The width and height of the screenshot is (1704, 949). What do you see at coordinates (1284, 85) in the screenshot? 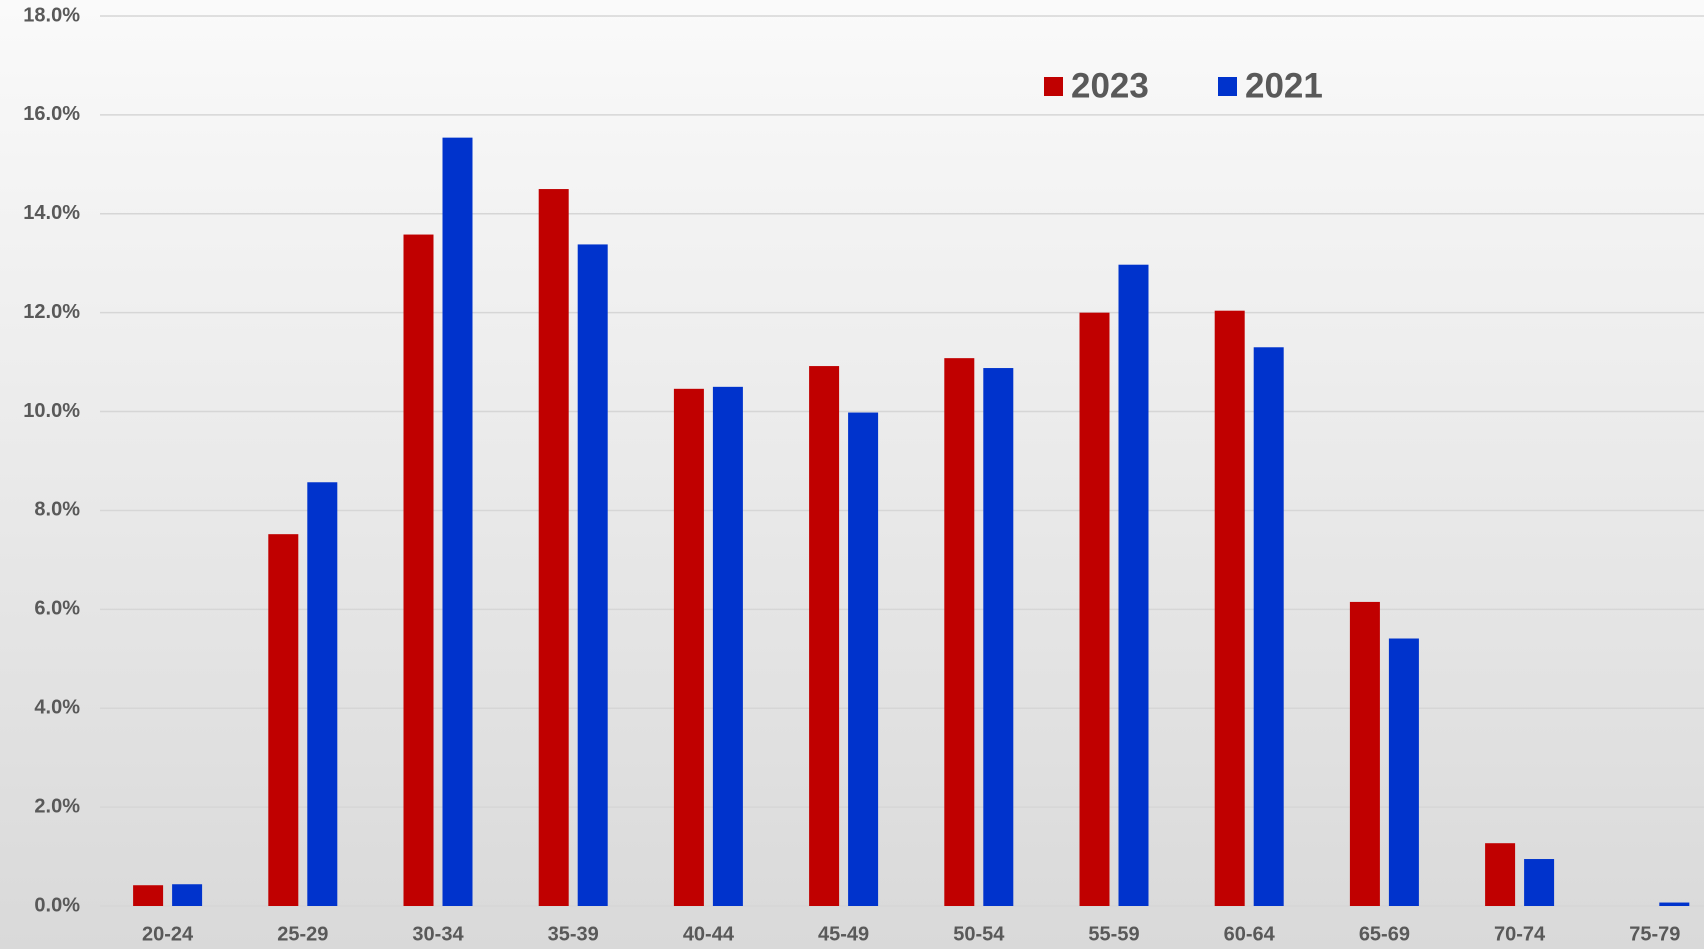
I see `legend-label: 2021` at bounding box center [1284, 85].